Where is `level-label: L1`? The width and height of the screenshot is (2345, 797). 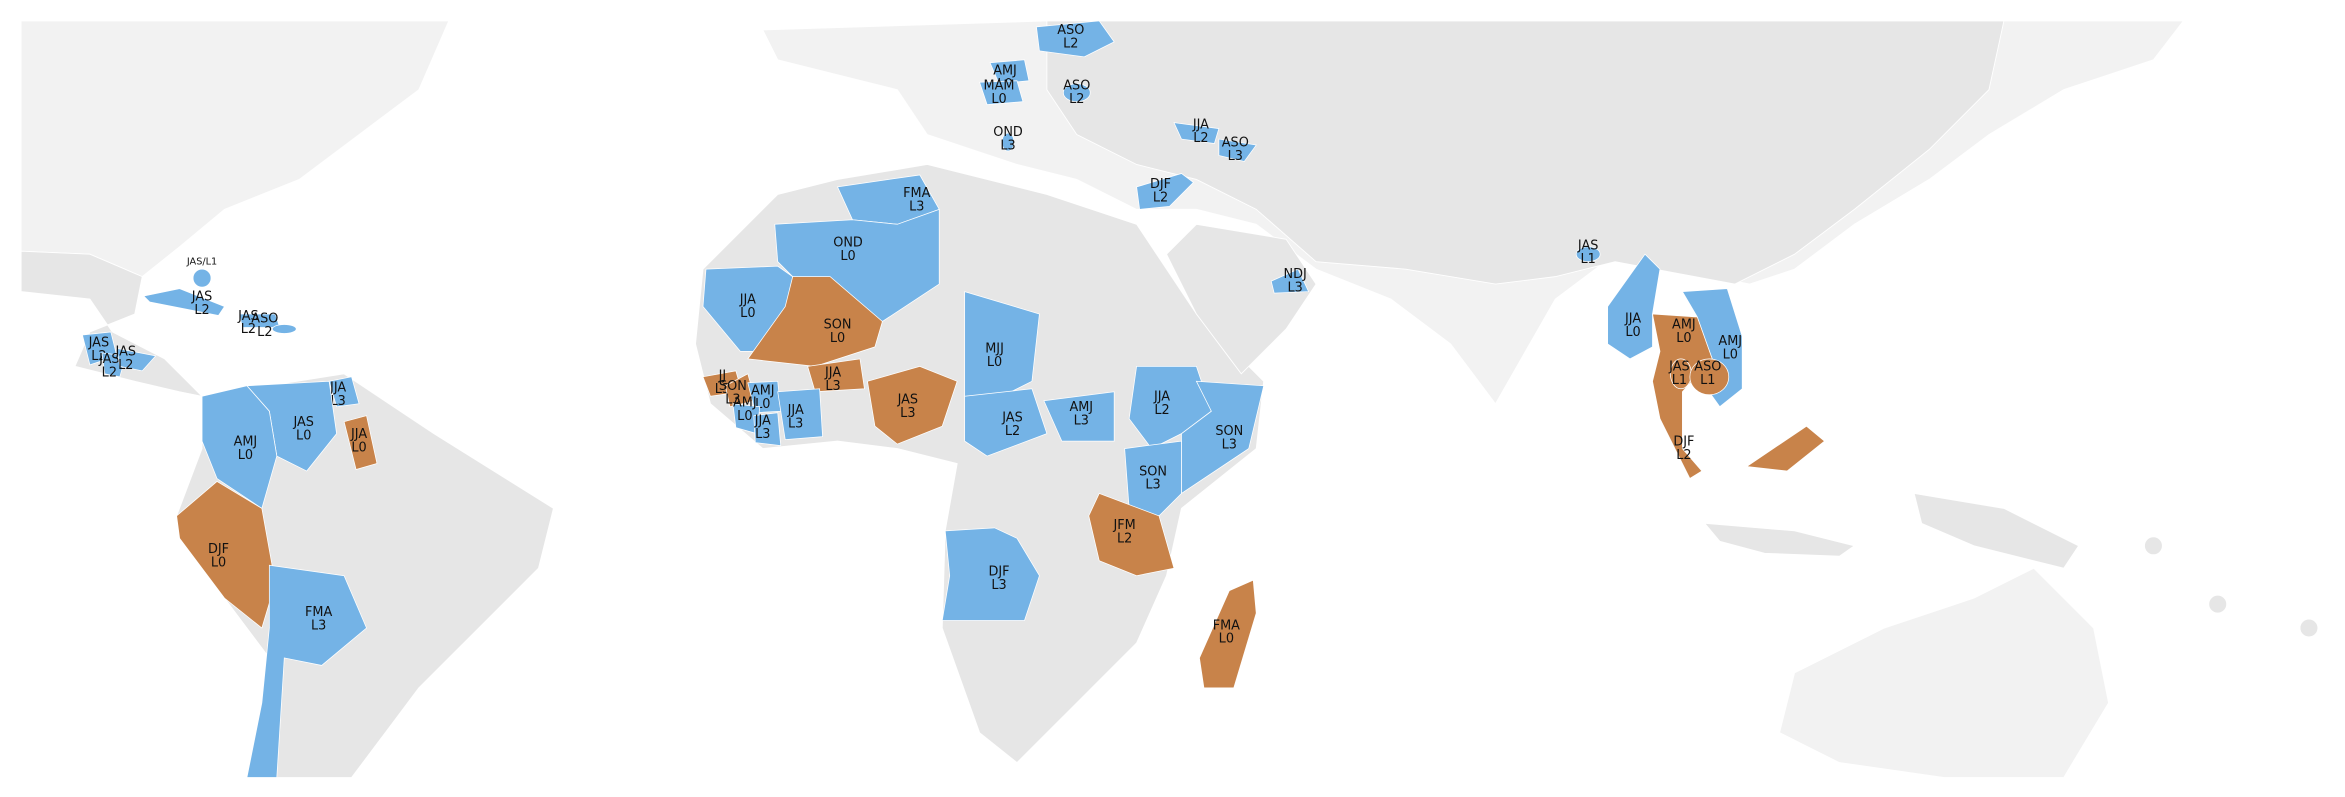 level-label: L1 is located at coordinates (1588, 259).